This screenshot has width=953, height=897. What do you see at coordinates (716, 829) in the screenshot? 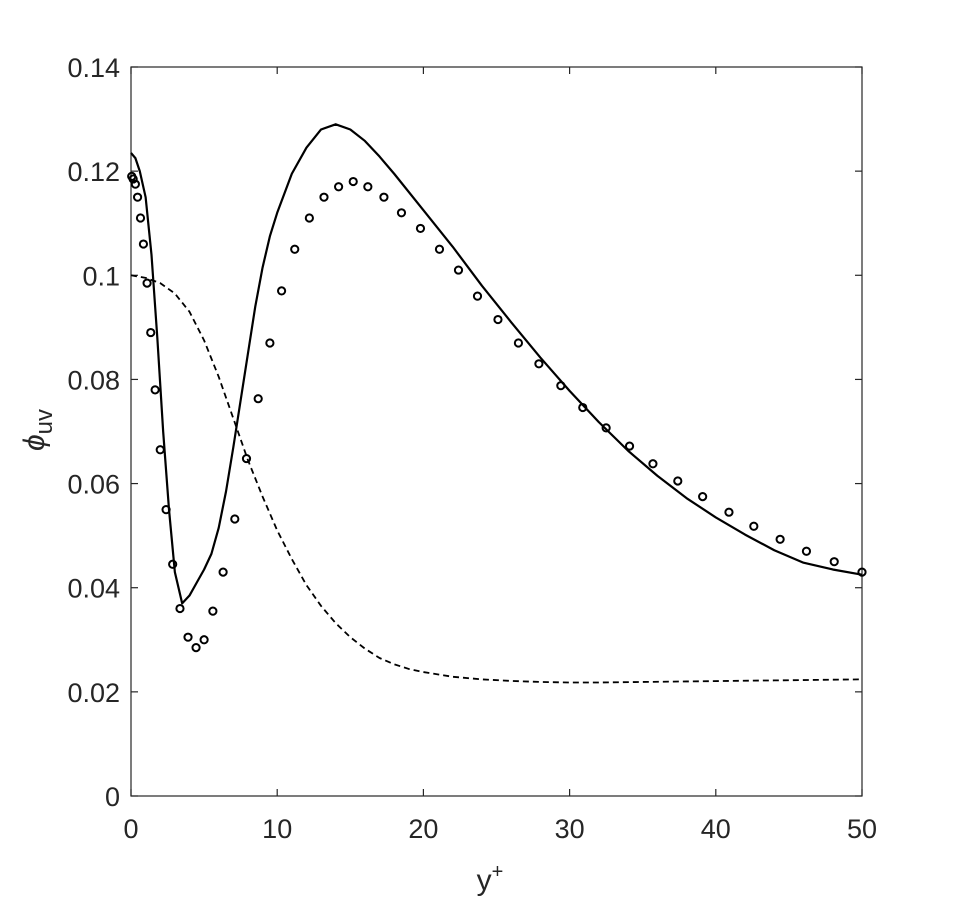
I see `x-tick-label: 40` at bounding box center [716, 829].